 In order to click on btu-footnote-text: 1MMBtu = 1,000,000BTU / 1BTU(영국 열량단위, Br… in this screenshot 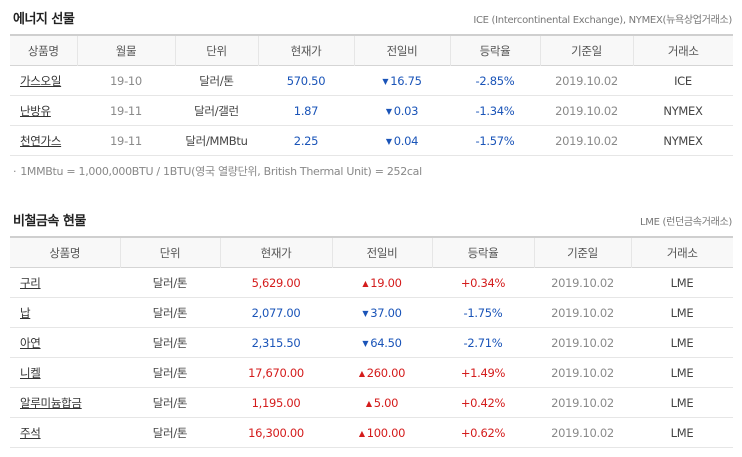, I will do `click(221, 171)`.